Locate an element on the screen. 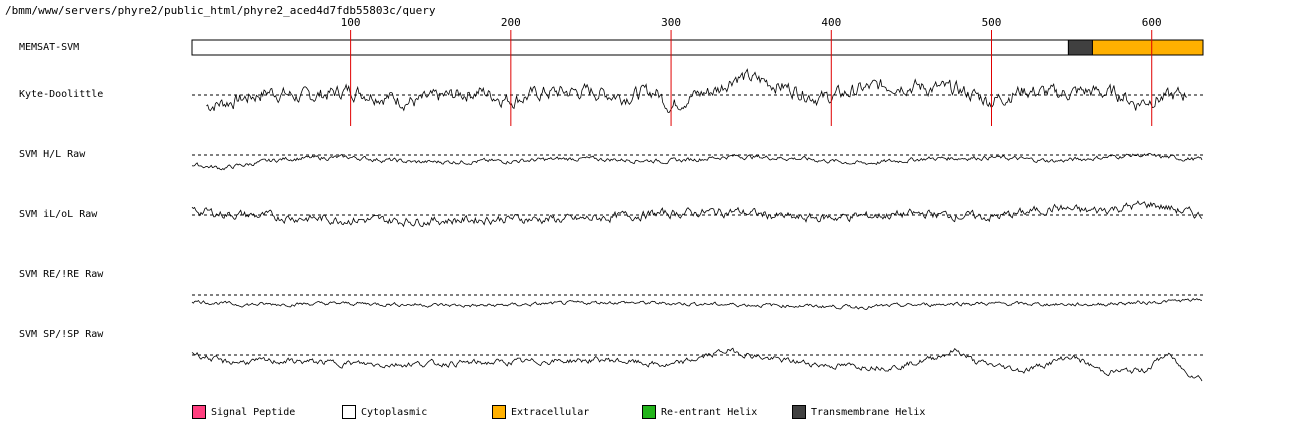 The width and height of the screenshot is (1299, 435). legend-label: Extracellular is located at coordinates (550, 412).